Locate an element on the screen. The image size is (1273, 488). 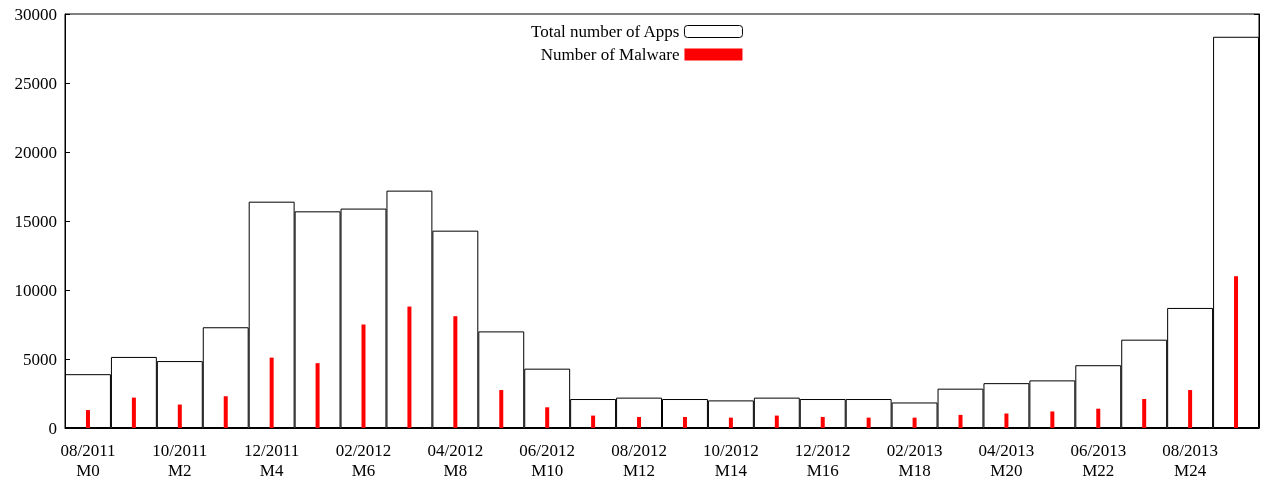
x-tick-label: 02/2012 M6 is located at coordinates (363, 460).